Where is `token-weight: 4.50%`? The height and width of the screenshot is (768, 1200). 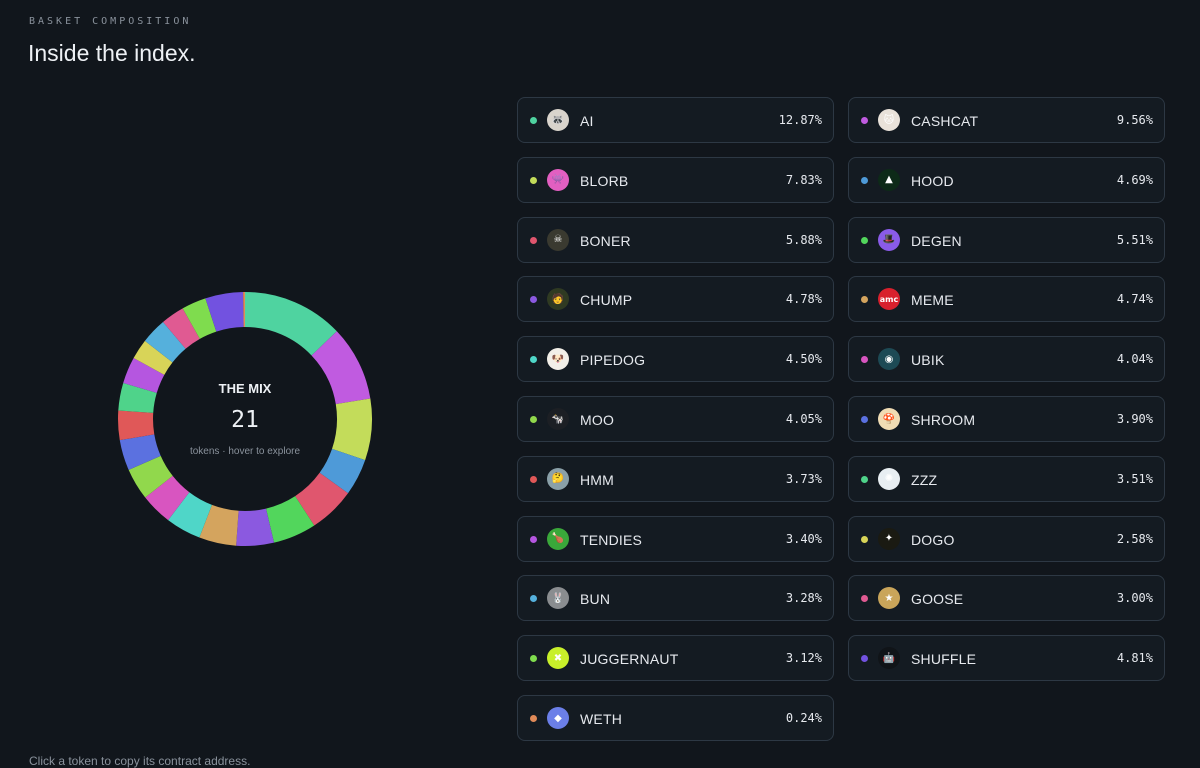 token-weight: 4.50% is located at coordinates (803, 359).